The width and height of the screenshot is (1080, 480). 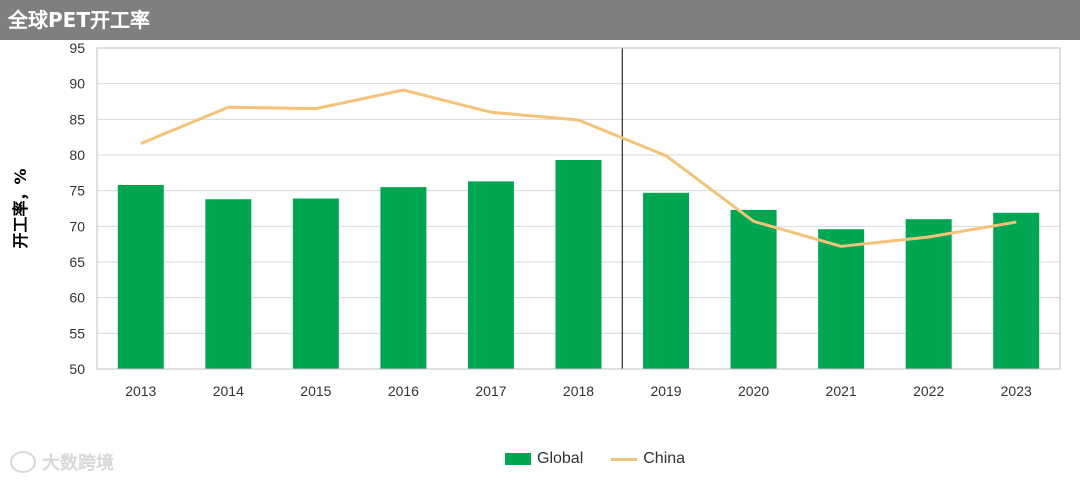 I want to click on x-tick-label: 2015, so click(x=315, y=391).